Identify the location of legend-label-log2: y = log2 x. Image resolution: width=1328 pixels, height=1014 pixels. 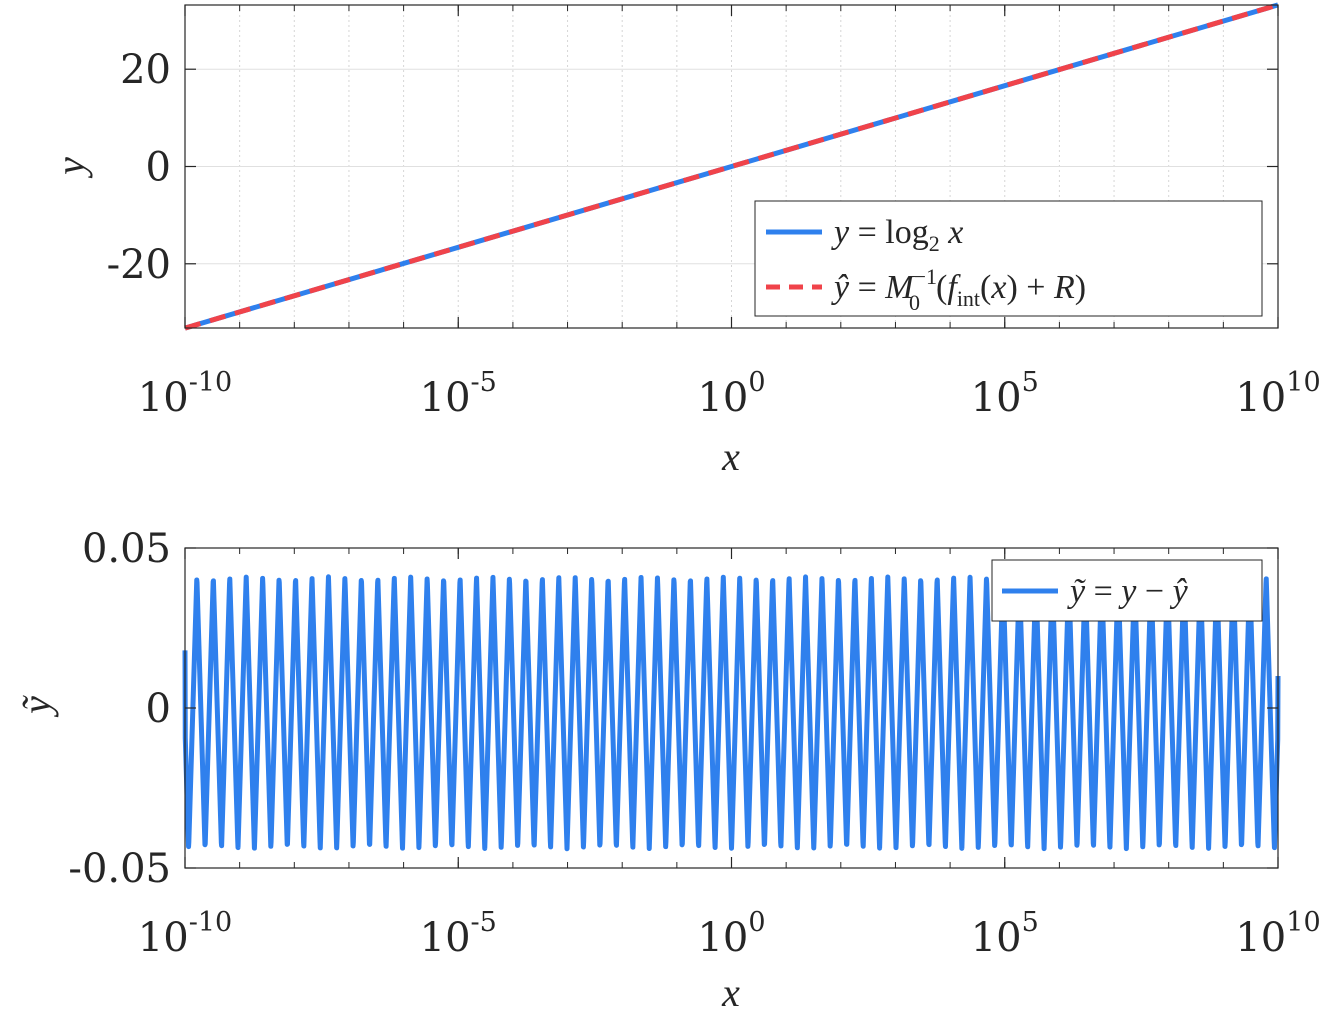
(897, 235).